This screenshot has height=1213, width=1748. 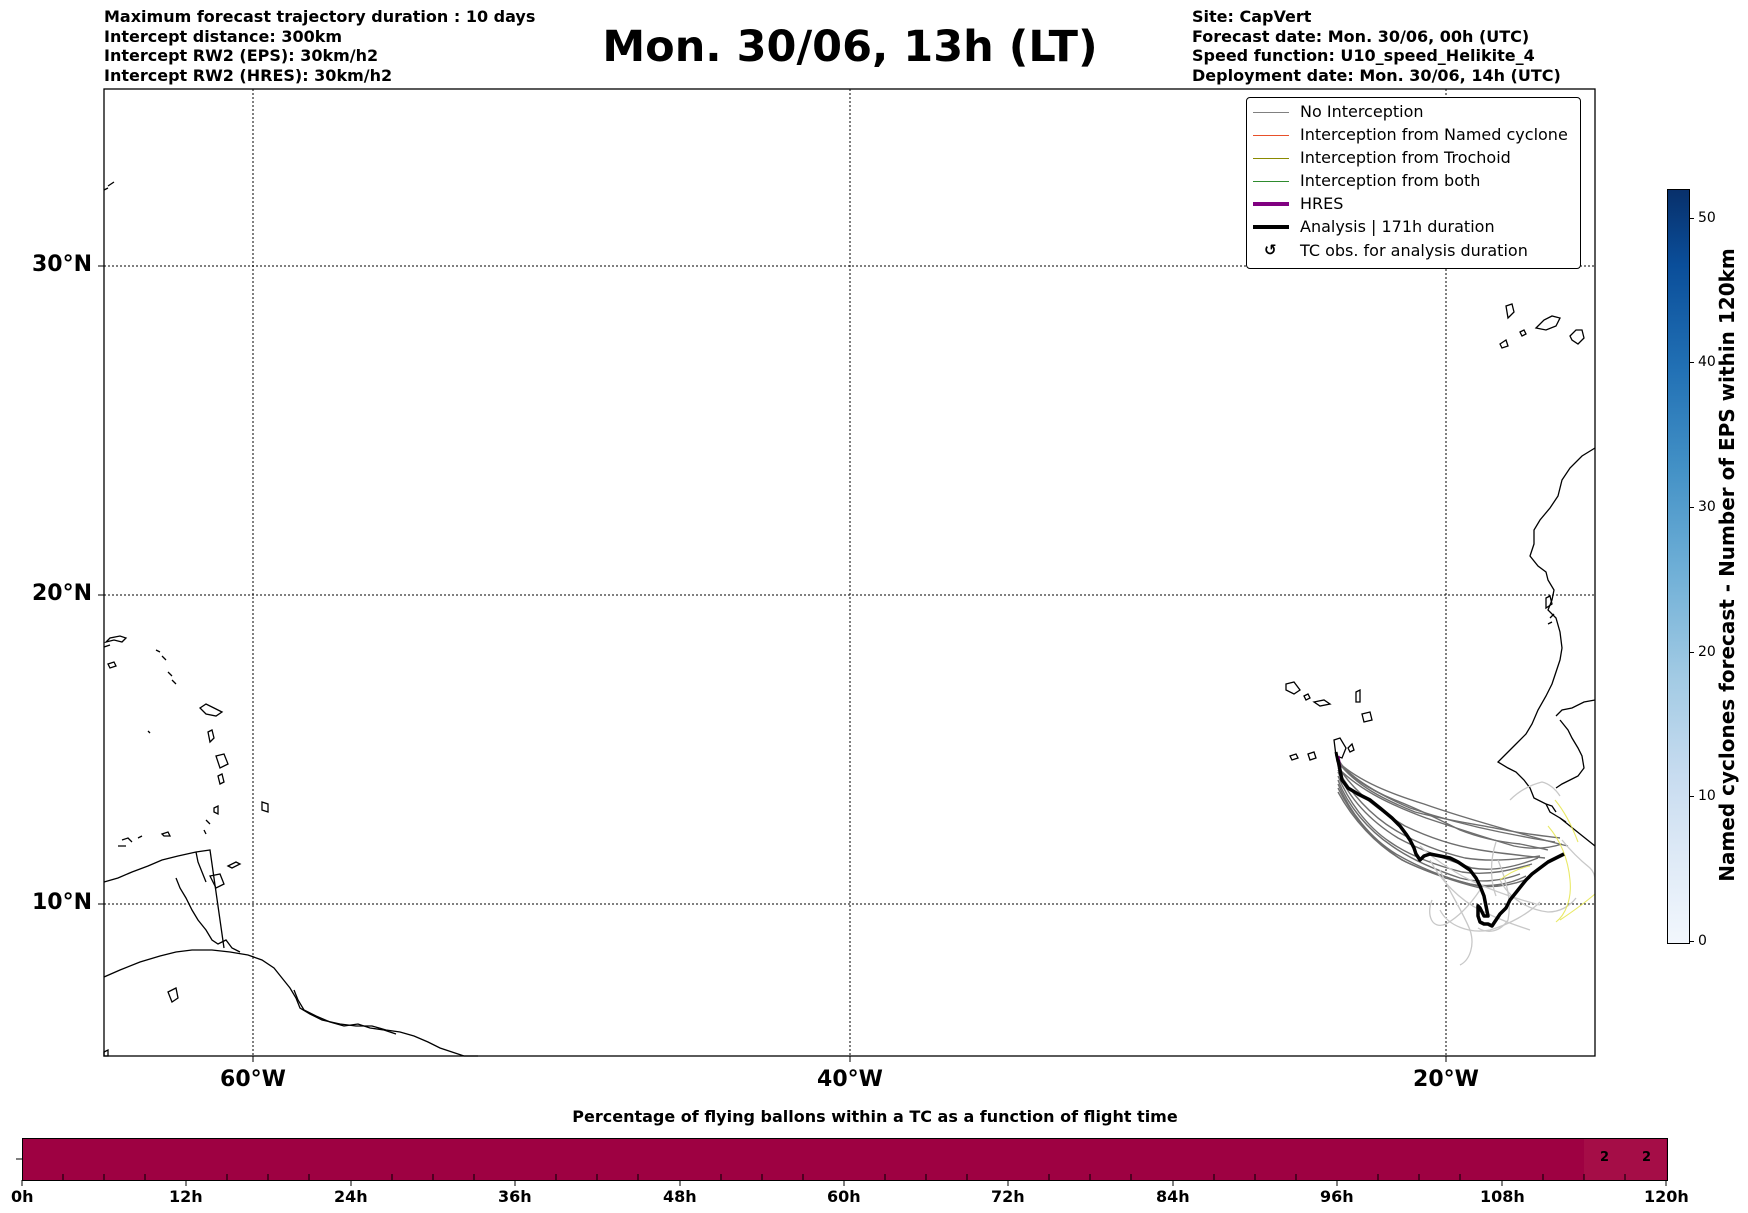 What do you see at coordinates (234, 865) in the screenshot?
I see `island-tobago` at bounding box center [234, 865].